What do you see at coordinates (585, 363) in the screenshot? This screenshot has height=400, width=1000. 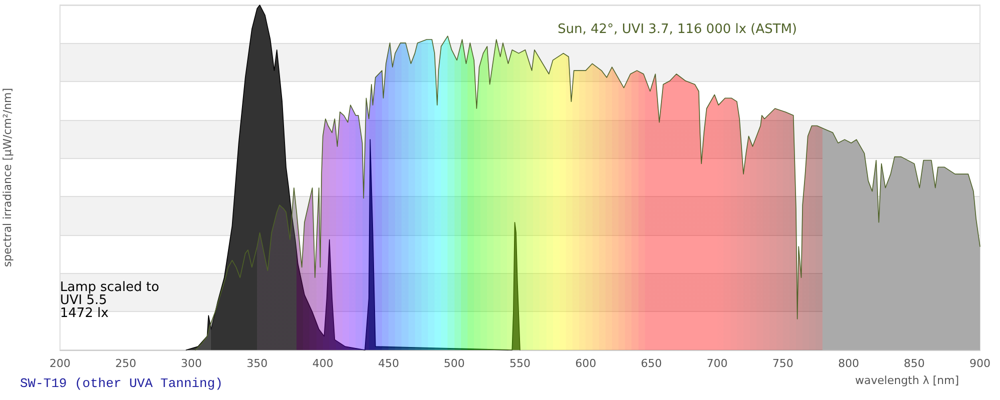 I see `x-tick-label: 600` at bounding box center [585, 363].